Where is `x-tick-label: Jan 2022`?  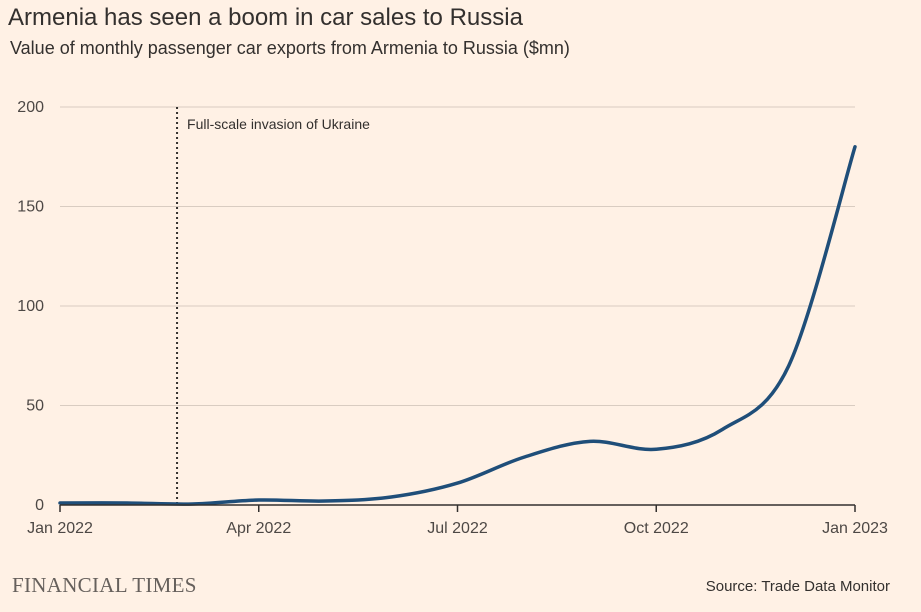
x-tick-label: Jan 2022 is located at coordinates (60, 528).